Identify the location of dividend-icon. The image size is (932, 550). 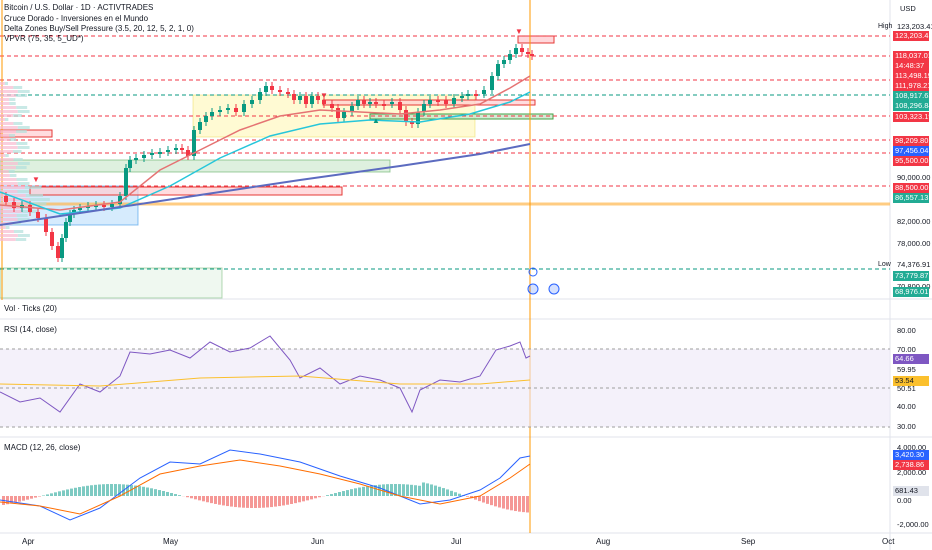
(533, 272).